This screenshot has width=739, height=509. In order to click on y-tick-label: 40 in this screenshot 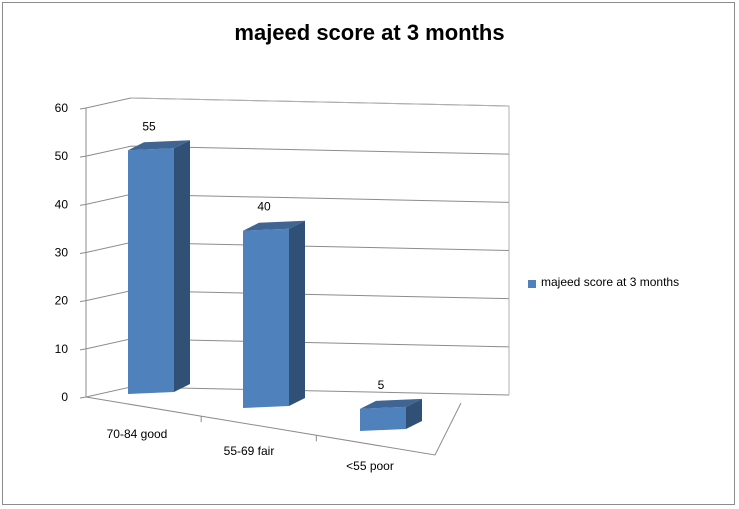, I will do `click(62, 204)`.